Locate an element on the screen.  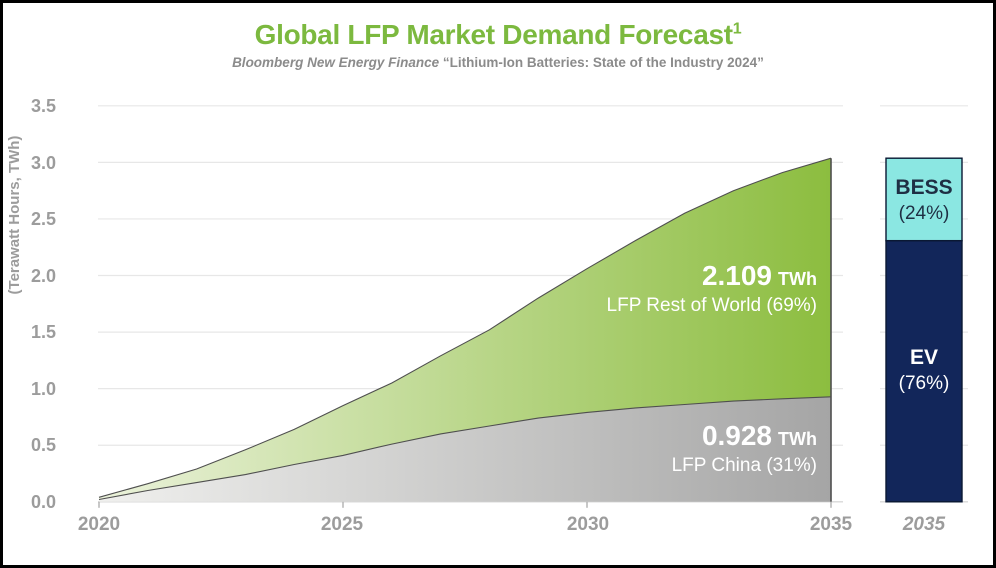
subtitle-source: Bloomberg New Energy Finance is located at coordinates (336, 62).